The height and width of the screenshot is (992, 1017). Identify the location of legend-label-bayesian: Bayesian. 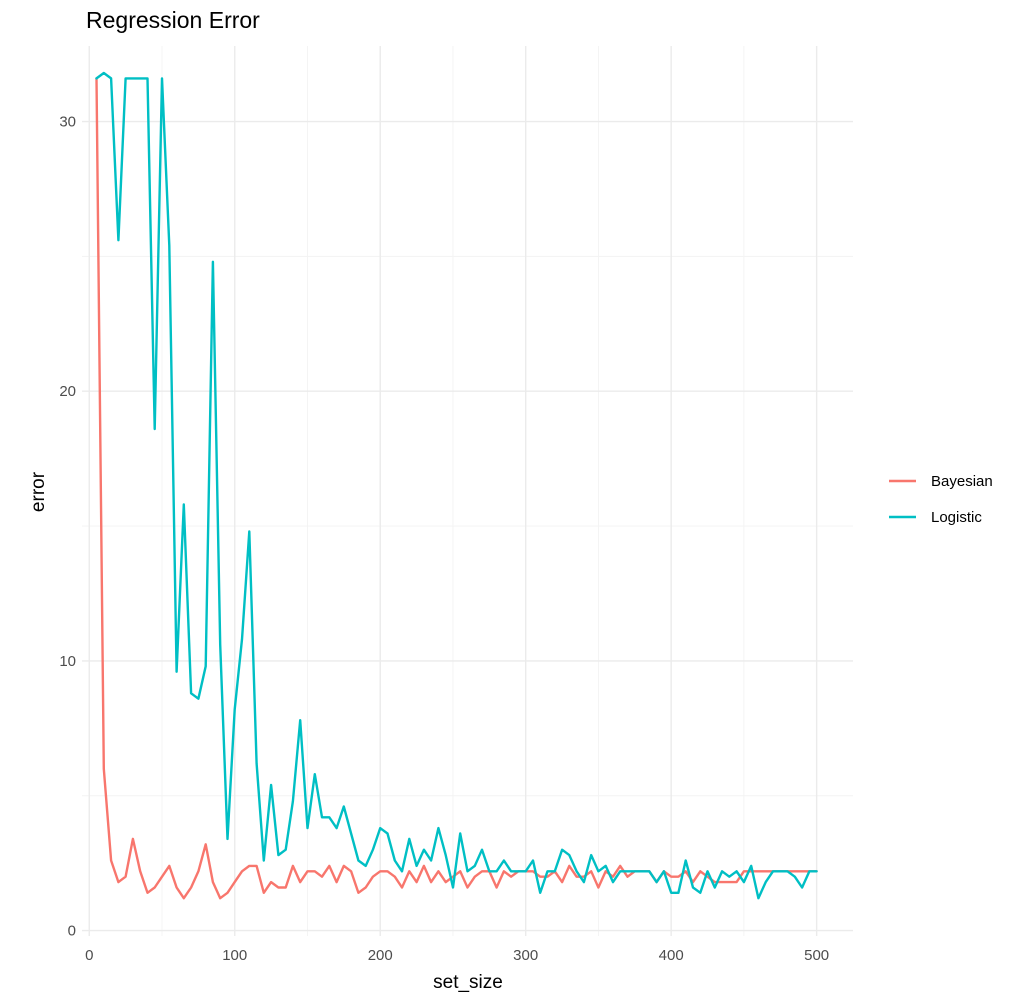
(962, 481).